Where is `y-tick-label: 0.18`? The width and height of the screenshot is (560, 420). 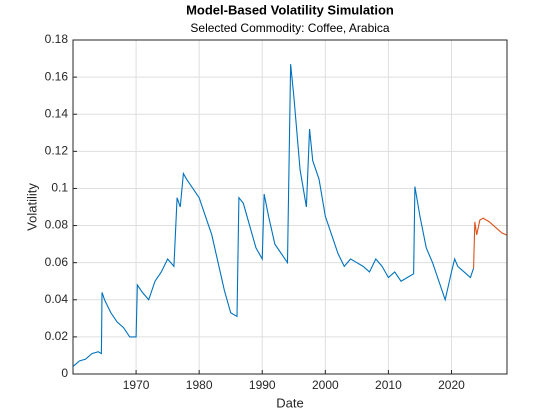
y-tick-label: 0.18 is located at coordinates (57, 39).